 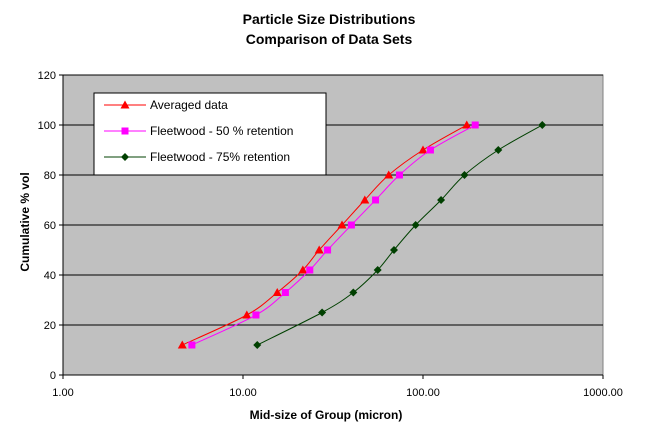 I want to click on x-tick-label-0: 1.00, so click(x=62, y=393).